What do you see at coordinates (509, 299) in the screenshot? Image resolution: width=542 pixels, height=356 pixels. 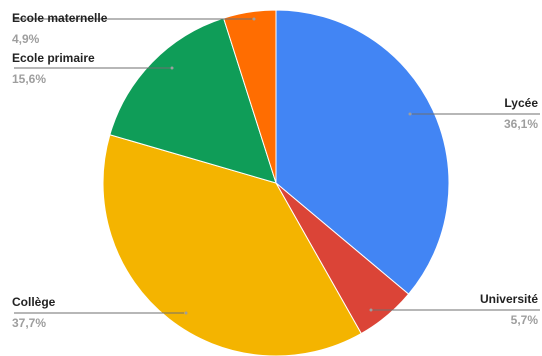 I see `slice-label-universit-: Université` at bounding box center [509, 299].